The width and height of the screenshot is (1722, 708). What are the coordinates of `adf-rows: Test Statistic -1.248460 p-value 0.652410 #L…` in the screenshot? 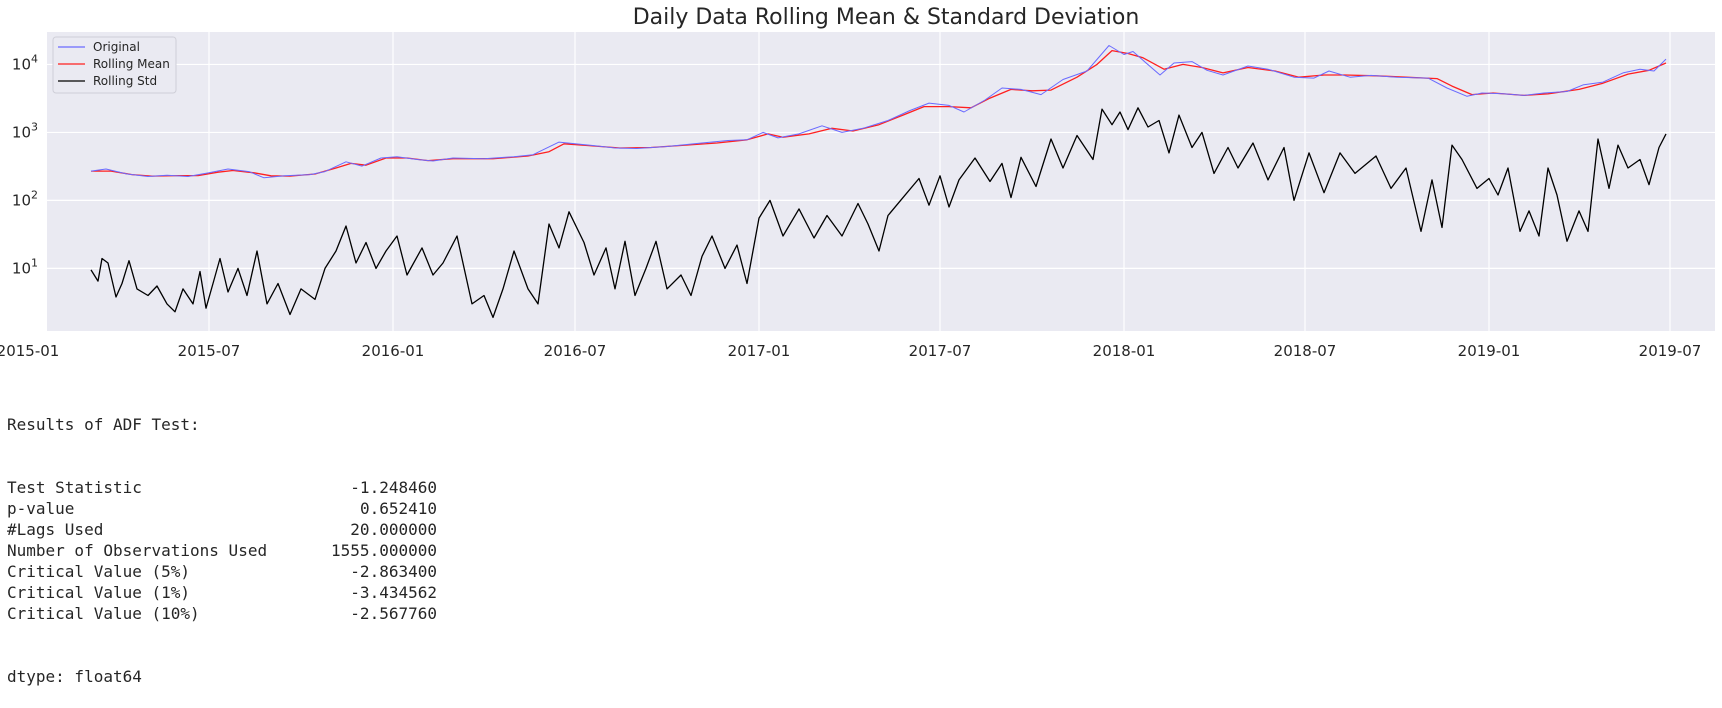 It's located at (222, 550).